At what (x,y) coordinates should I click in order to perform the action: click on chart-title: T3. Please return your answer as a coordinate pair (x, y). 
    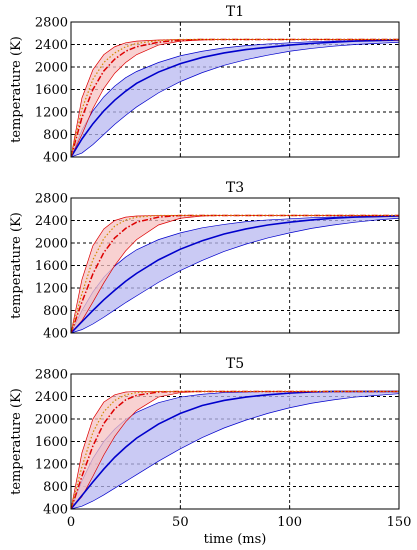
    Looking at the image, I should click on (235, 188).